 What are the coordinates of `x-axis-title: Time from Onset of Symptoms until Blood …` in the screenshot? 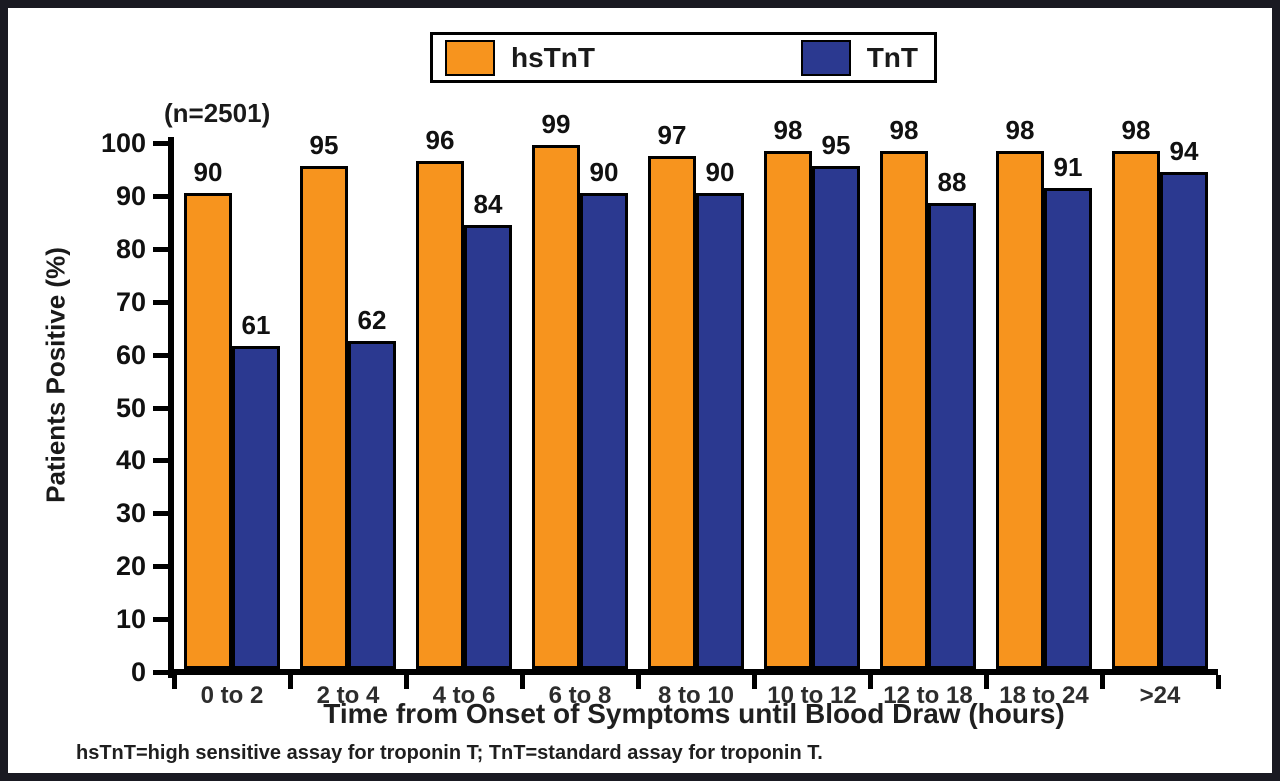 It's located at (694, 713).